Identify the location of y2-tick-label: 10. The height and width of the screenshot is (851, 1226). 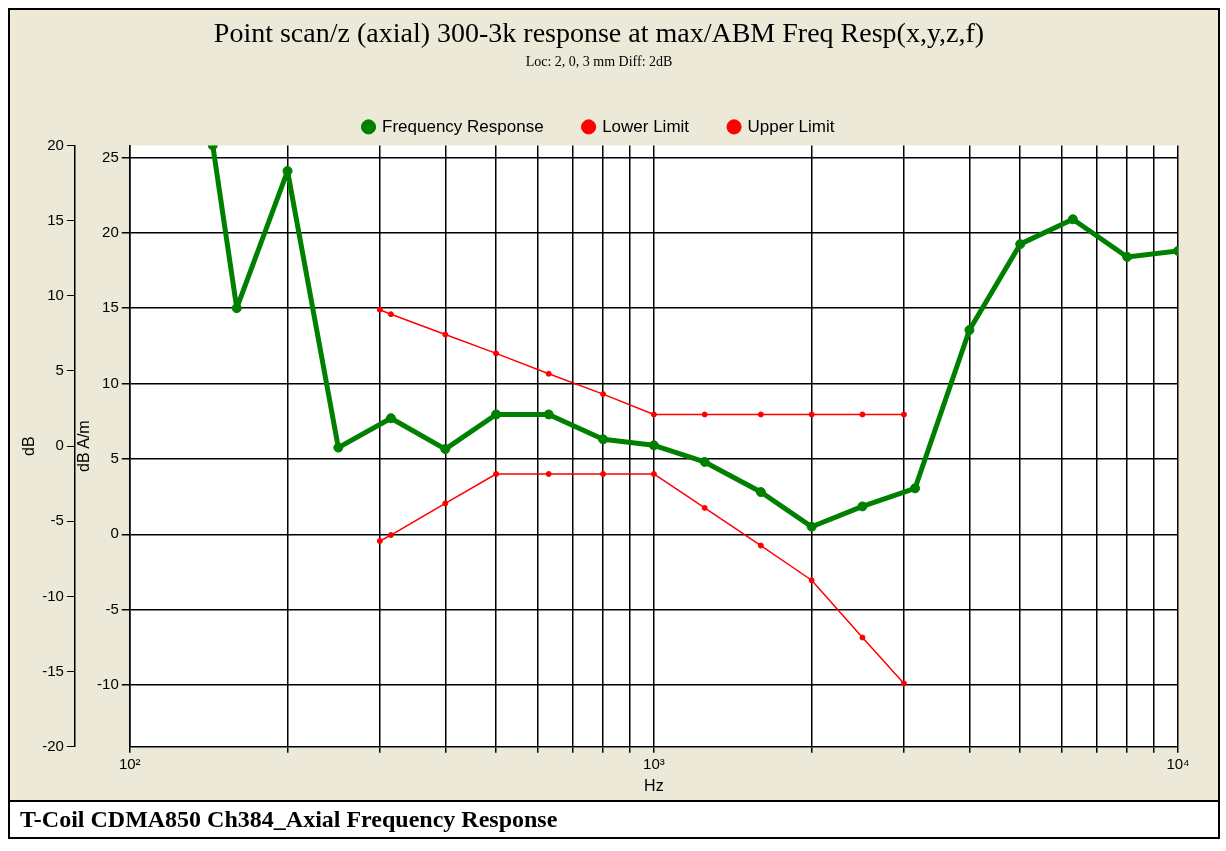
(55, 294).